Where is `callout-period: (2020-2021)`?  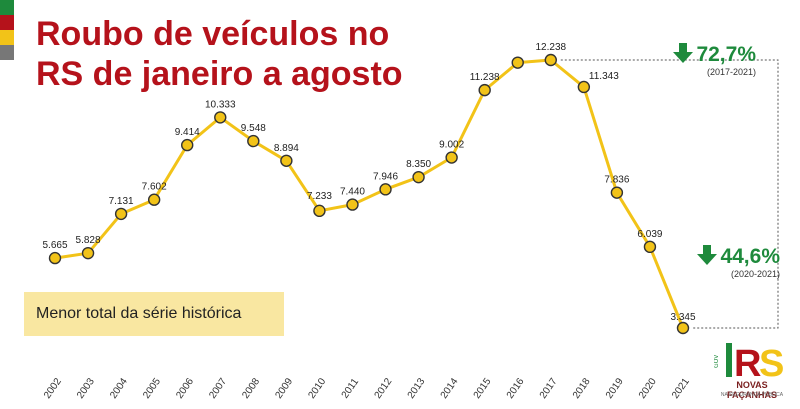 callout-period: (2020-2021) is located at coordinates (755, 274).